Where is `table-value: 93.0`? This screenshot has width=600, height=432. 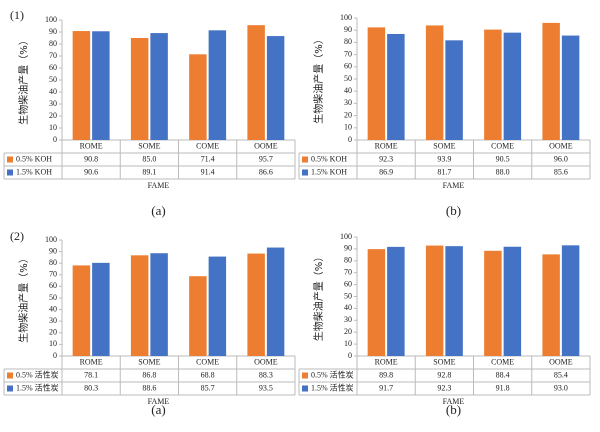 table-value: 93.0 is located at coordinates (561, 387).